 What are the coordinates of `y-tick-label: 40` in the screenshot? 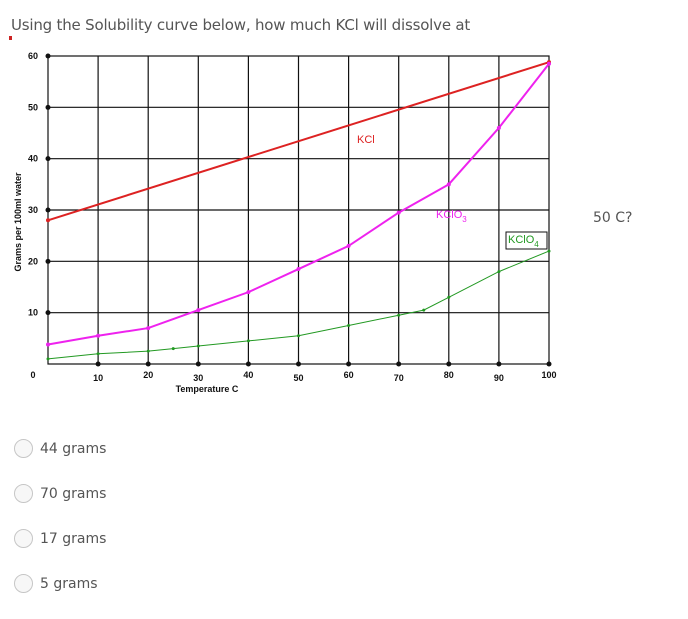 It's located at (33, 159).